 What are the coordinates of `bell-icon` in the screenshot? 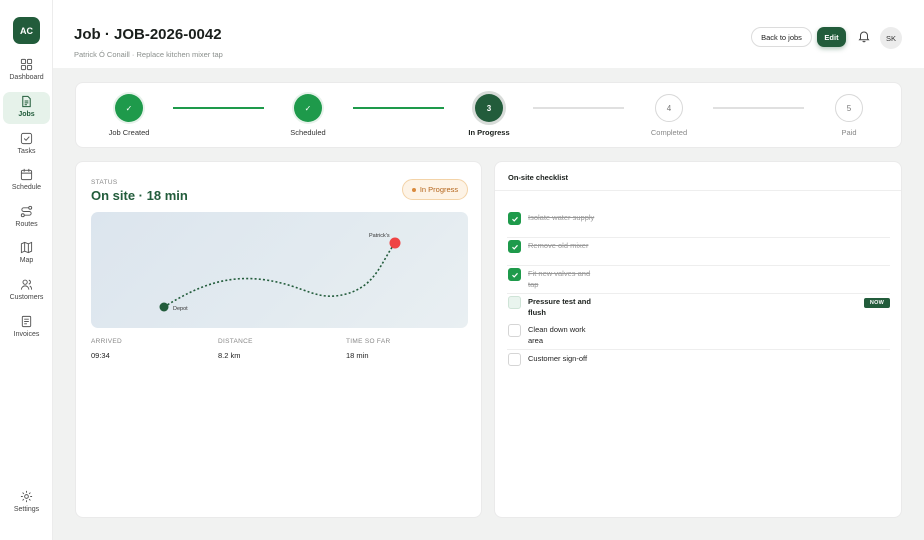 It's located at (864, 36).